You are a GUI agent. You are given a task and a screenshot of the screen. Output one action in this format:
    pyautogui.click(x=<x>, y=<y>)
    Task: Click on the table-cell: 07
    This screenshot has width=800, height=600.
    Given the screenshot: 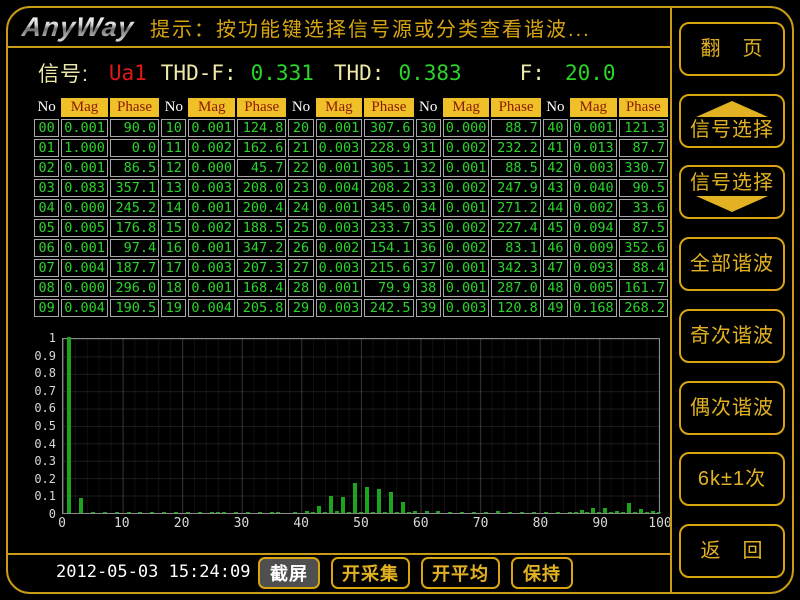 What is the action you would take?
    pyautogui.click(x=47, y=268)
    